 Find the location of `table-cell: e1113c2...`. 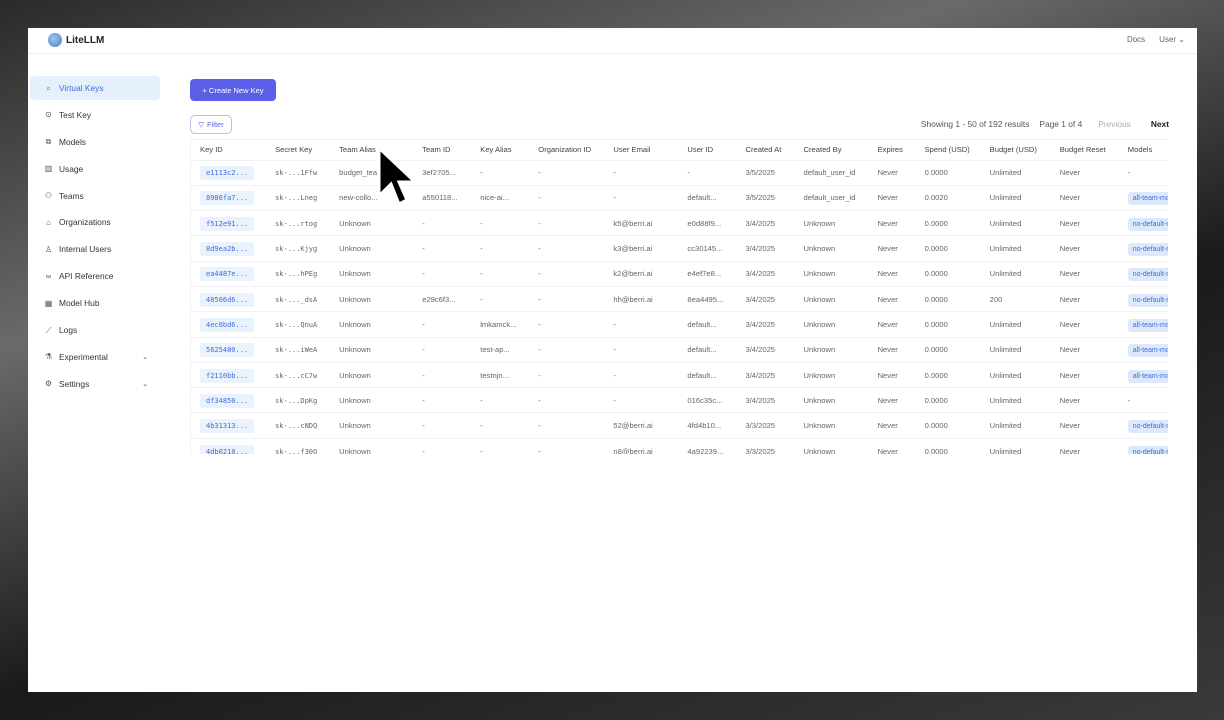

table-cell: e1113c2... is located at coordinates (229, 172).